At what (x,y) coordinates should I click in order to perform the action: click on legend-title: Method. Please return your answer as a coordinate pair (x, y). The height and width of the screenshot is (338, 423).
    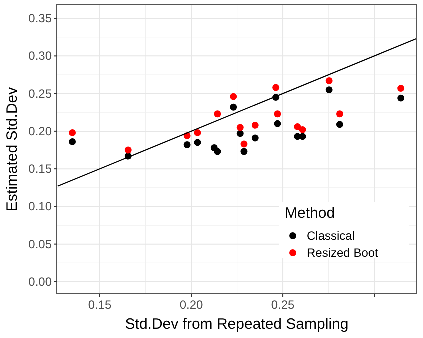
    Looking at the image, I should click on (310, 213).